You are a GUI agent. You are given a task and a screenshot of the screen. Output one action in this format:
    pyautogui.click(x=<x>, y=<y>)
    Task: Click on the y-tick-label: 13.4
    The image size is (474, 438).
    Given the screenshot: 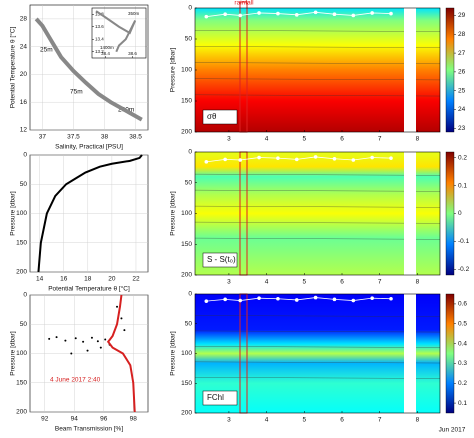 What is the action you would take?
    pyautogui.click(x=99, y=38)
    